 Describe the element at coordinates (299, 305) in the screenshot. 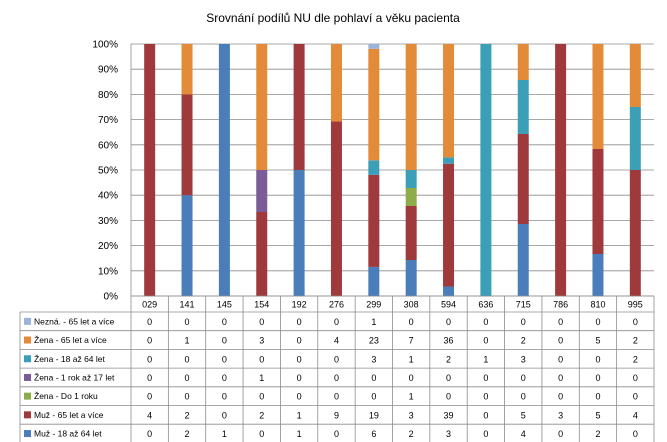

I see `category-label: 192` at that location.